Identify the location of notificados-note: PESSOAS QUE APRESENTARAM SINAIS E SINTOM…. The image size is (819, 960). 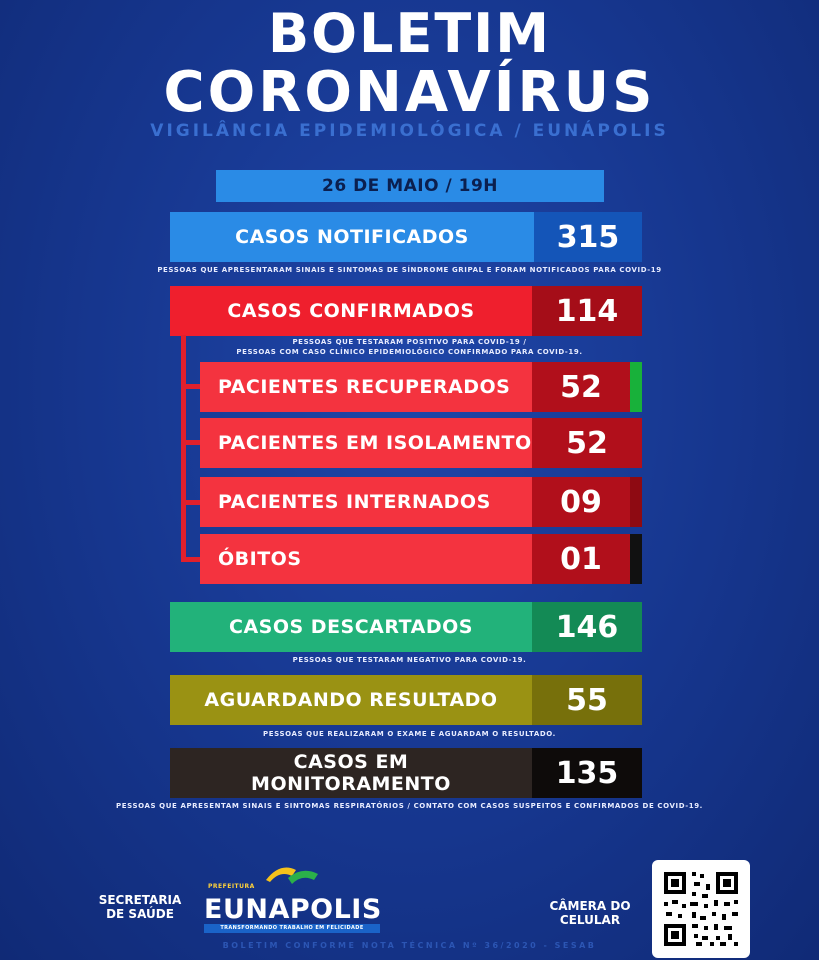
(409, 270).